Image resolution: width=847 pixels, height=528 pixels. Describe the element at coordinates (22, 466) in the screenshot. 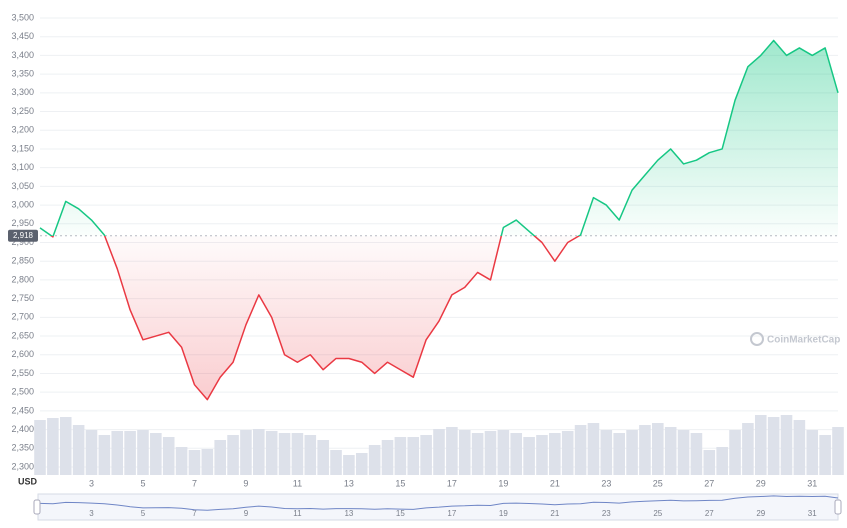

I see `y-tick-label: 2,300` at that location.